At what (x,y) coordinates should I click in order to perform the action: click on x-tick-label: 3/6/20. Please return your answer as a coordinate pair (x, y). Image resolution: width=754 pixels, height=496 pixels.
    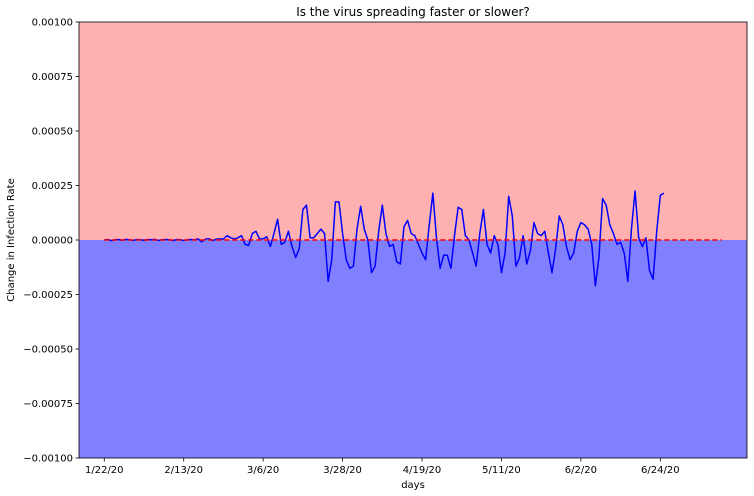
    Looking at the image, I should click on (263, 470).